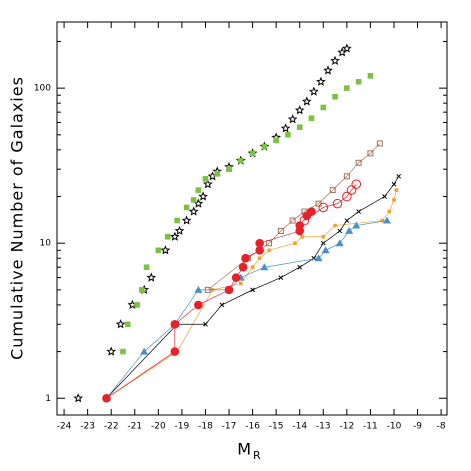 The height and width of the screenshot is (471, 471). What do you see at coordinates (299, 427) in the screenshot?
I see `x-tick-label: -14` at bounding box center [299, 427].